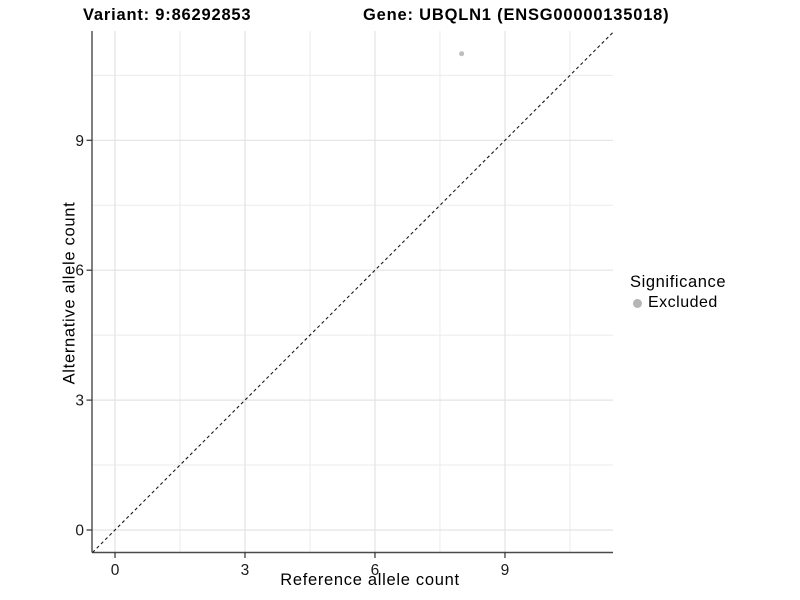 The height and width of the screenshot is (600, 800). What do you see at coordinates (683, 302) in the screenshot?
I see `legend-item-label: Excluded` at bounding box center [683, 302].